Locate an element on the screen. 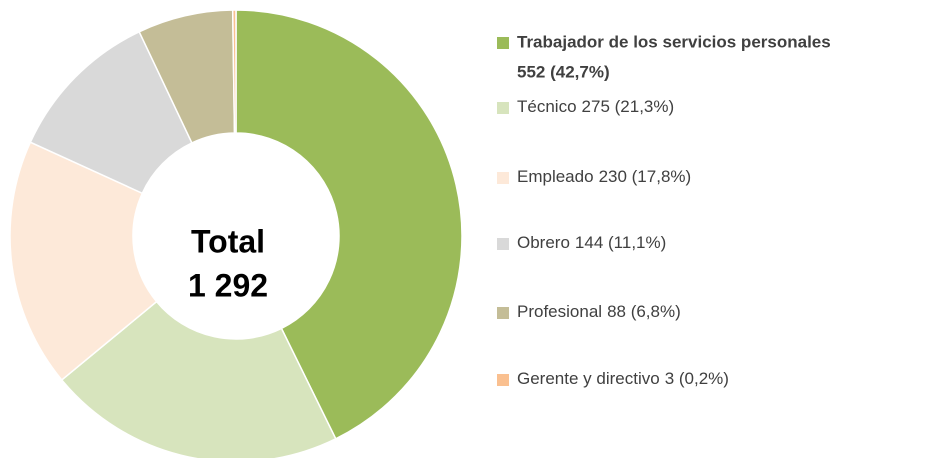 The image size is (941, 458). legend-value: 275 (21,3%) is located at coordinates (628, 106).